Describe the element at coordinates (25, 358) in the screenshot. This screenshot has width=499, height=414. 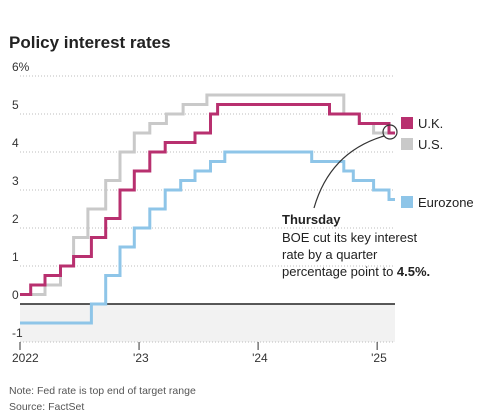
I see `x-tick-label: 2022` at that location.